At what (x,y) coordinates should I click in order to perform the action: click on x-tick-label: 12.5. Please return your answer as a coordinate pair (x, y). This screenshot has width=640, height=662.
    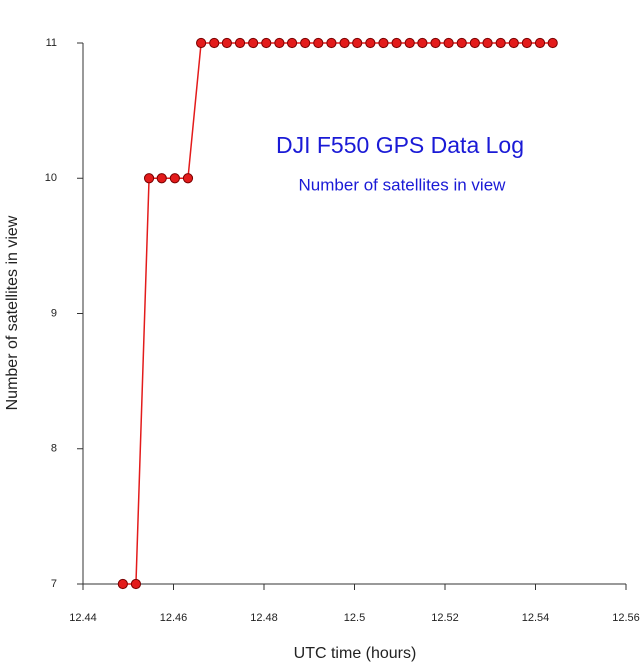
    Looking at the image, I should click on (354, 618).